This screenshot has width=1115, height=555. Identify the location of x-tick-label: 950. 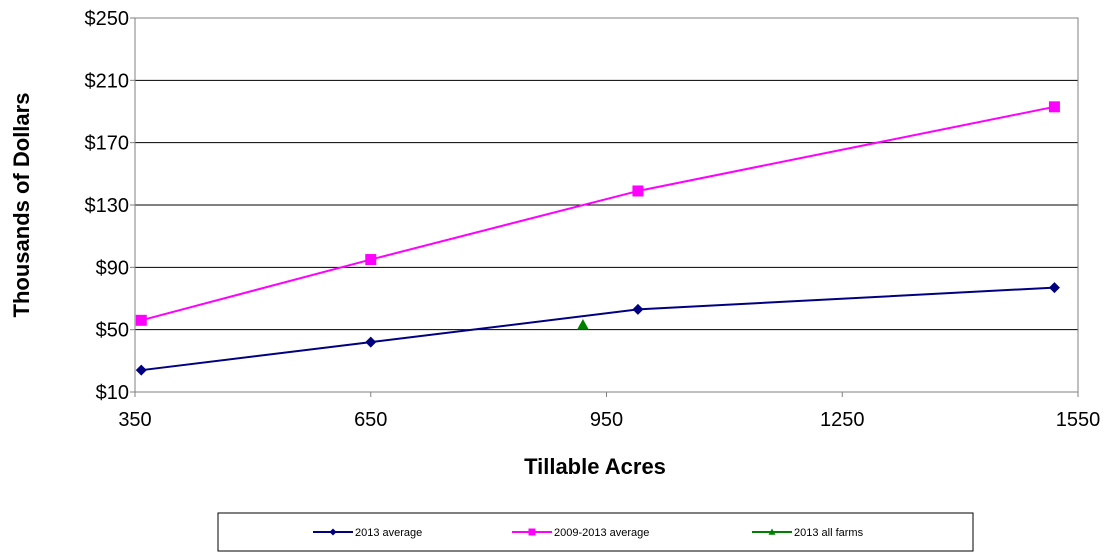
(606, 420).